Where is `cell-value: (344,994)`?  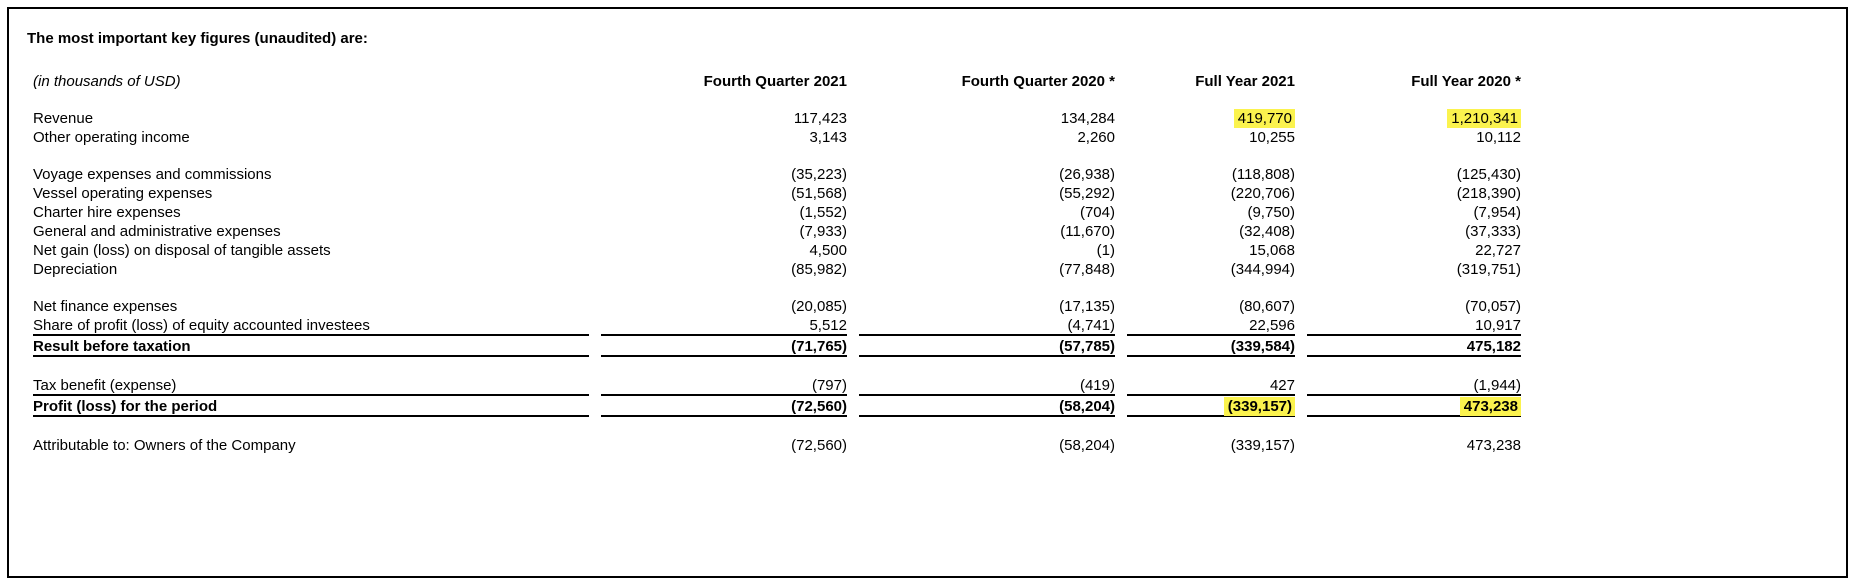 cell-value: (344,994) is located at coordinates (1262, 269).